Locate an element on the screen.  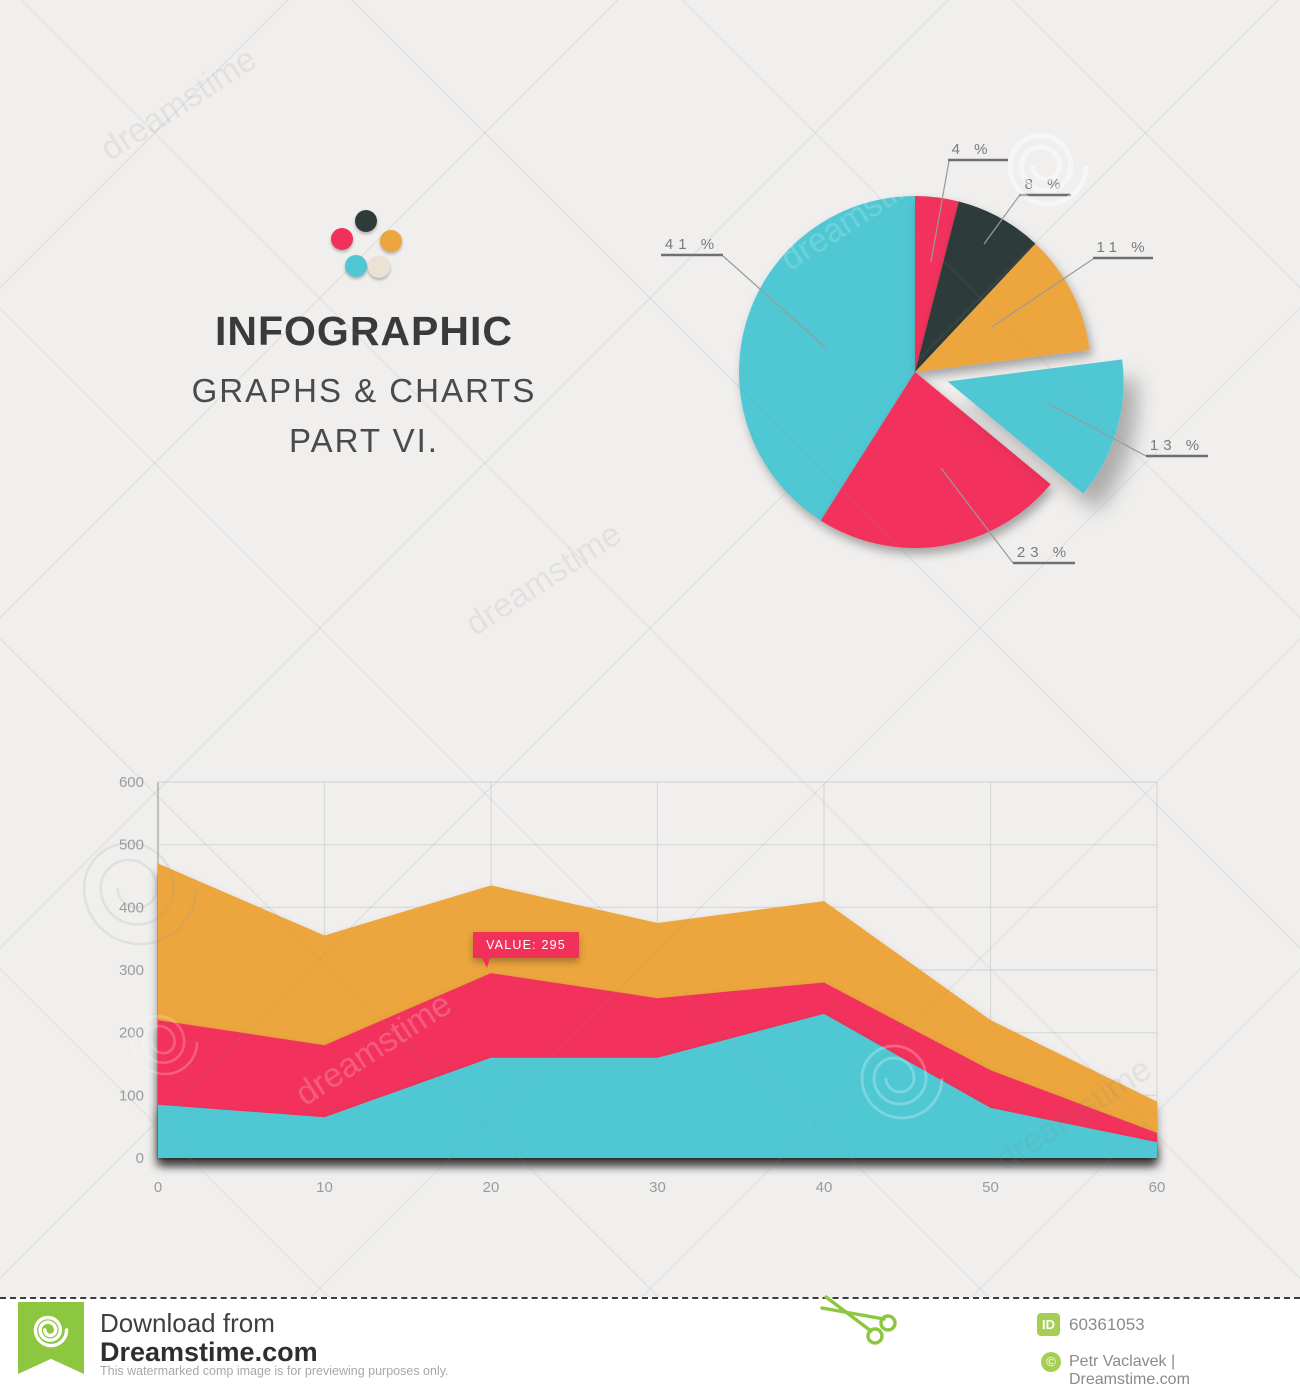
area-series-teal is located at coordinates (657, 1085).